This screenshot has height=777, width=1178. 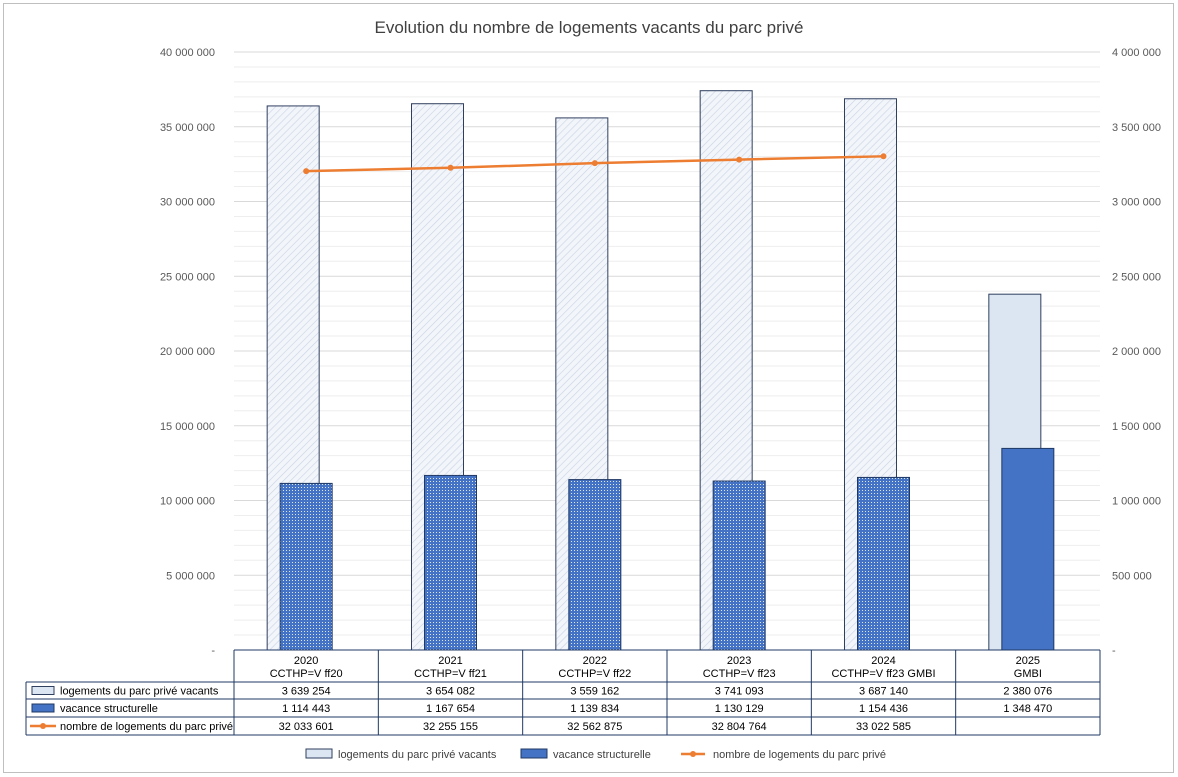 What do you see at coordinates (306, 661) in the screenshot?
I see `x-tick-year: 2020` at bounding box center [306, 661].